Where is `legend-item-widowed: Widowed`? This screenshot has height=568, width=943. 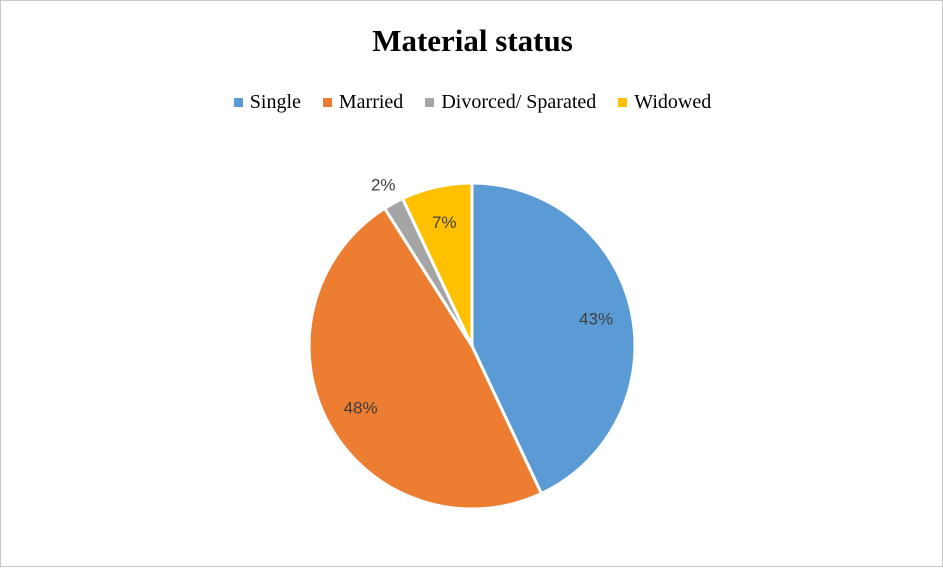 legend-item-widowed: Widowed is located at coordinates (664, 102).